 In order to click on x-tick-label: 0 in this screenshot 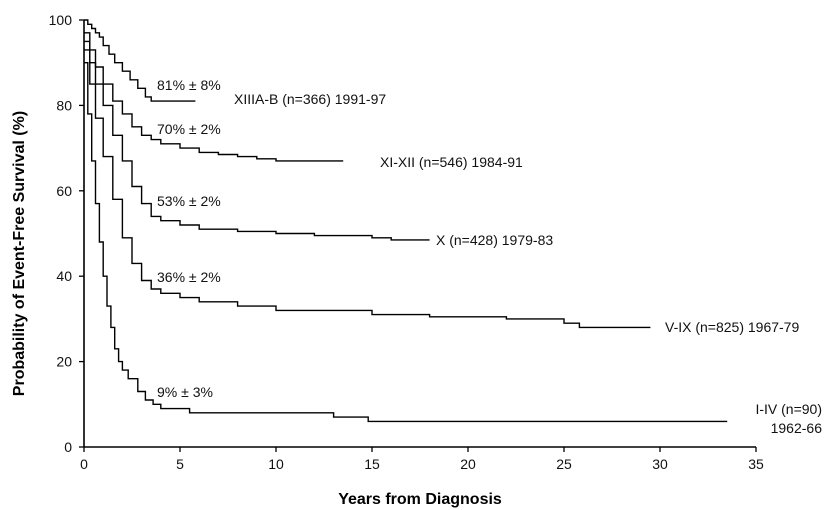, I will do `click(84, 464)`.